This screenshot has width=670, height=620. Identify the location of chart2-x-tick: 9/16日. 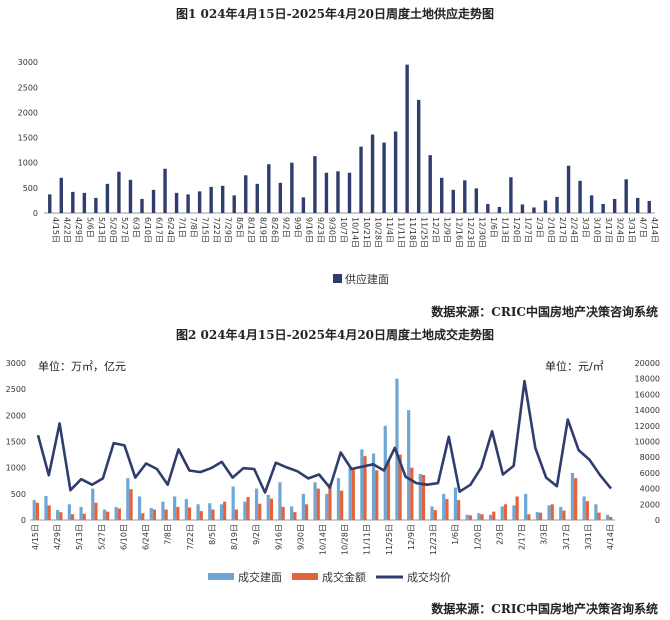
(278, 537).